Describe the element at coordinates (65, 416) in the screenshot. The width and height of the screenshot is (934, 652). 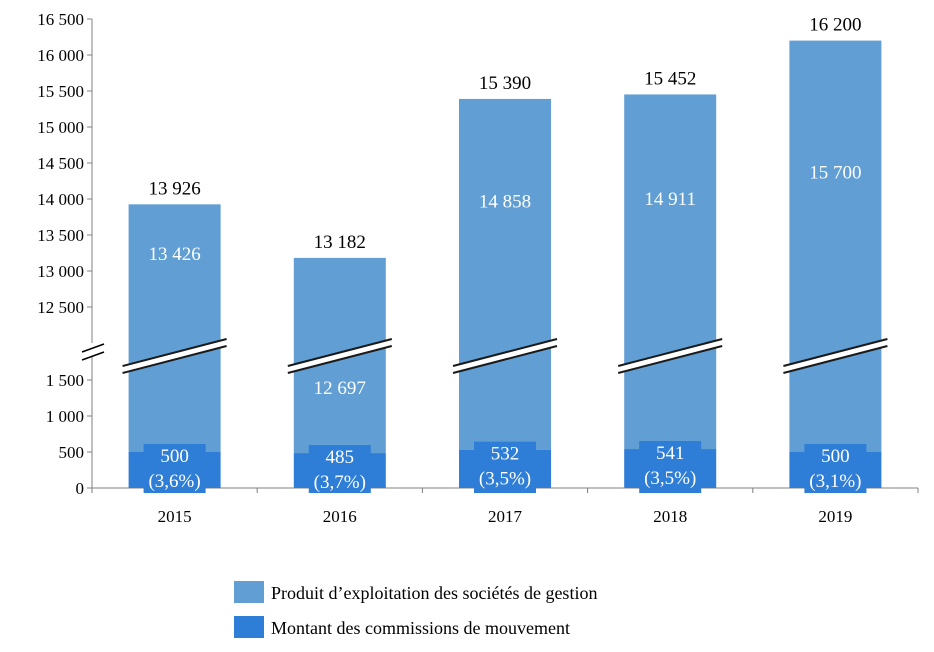
I see `y-tick-label: 1 000` at that location.